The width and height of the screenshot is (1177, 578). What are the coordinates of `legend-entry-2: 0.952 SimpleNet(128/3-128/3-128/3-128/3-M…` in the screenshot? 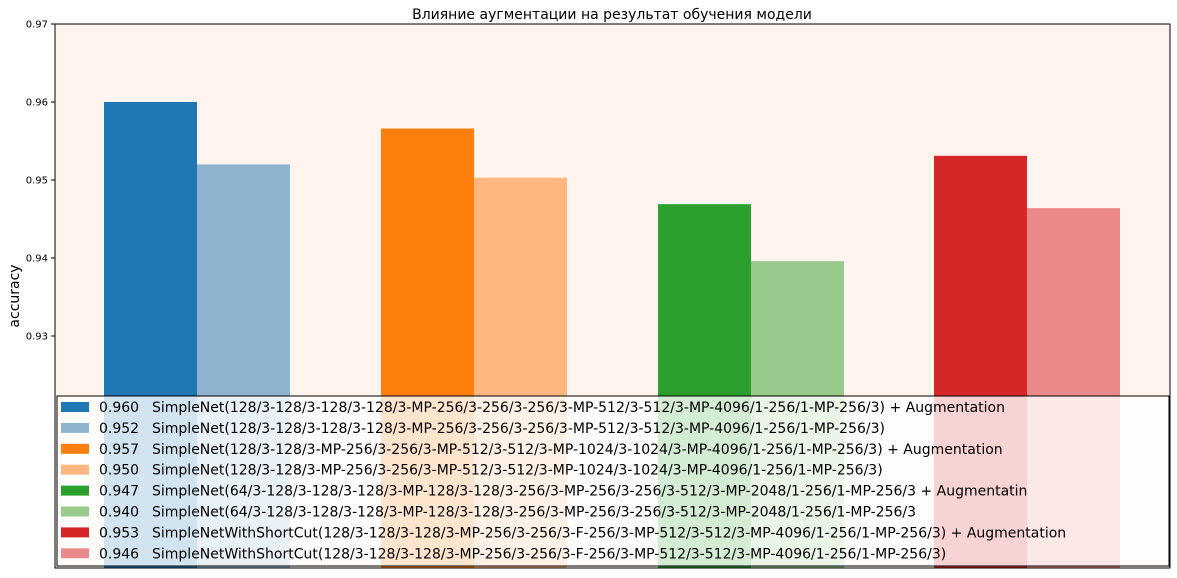 It's located at (492, 429).